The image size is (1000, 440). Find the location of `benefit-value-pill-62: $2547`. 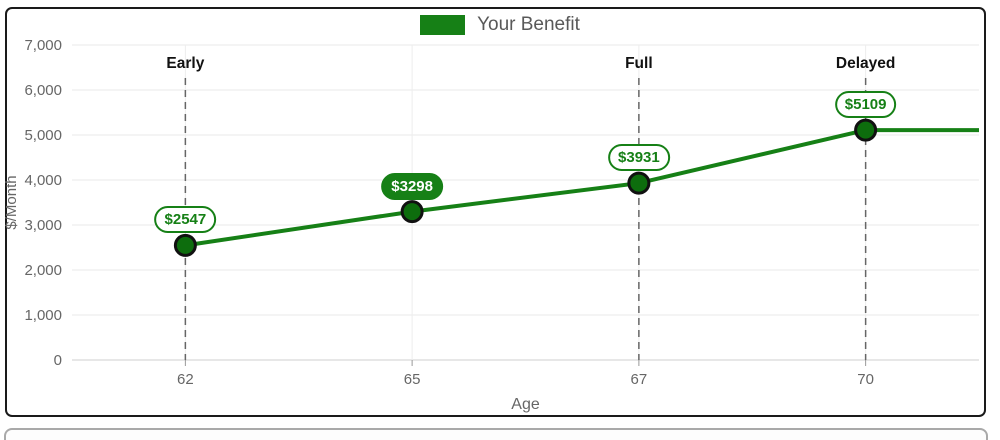

benefit-value-pill-62: $2547 is located at coordinates (185, 220).